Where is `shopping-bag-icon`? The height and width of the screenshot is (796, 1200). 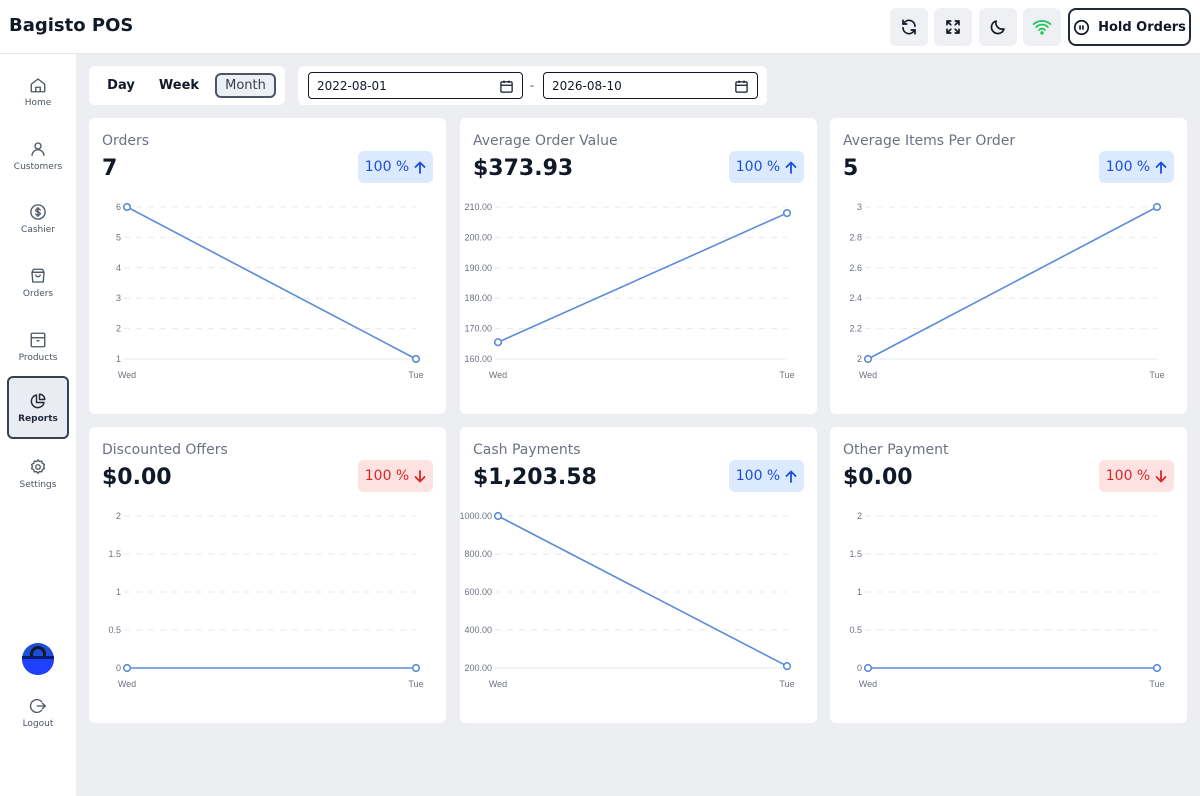
shopping-bag-icon is located at coordinates (38, 275).